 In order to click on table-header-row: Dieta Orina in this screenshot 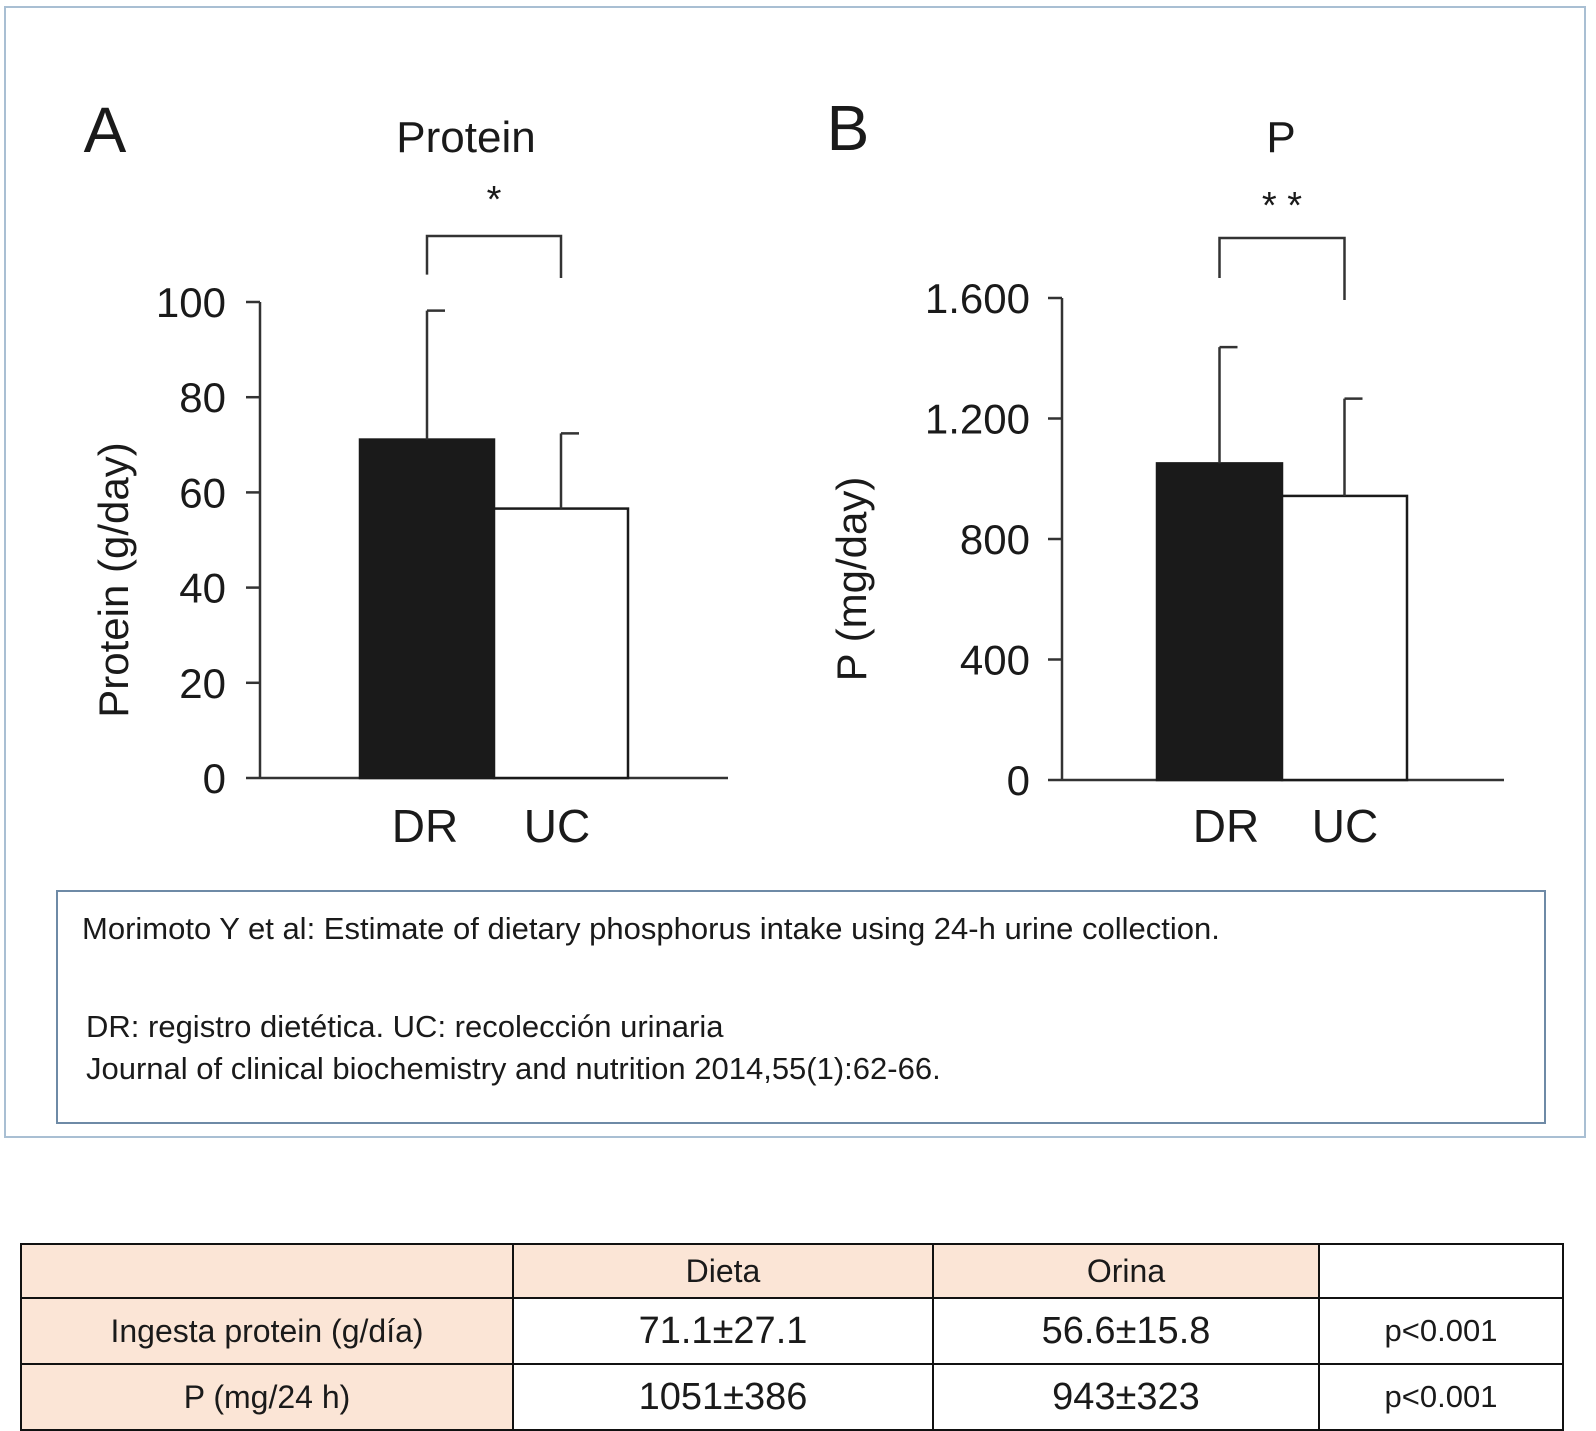, I will do `click(792, 1271)`.